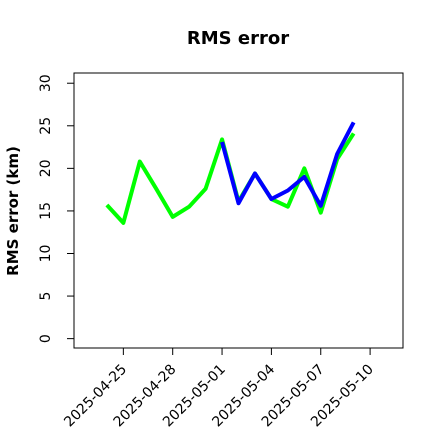 This screenshot has height=440, width=440. Describe the element at coordinates (46, 296) in the screenshot. I see `y-tick-label: 5` at that location.